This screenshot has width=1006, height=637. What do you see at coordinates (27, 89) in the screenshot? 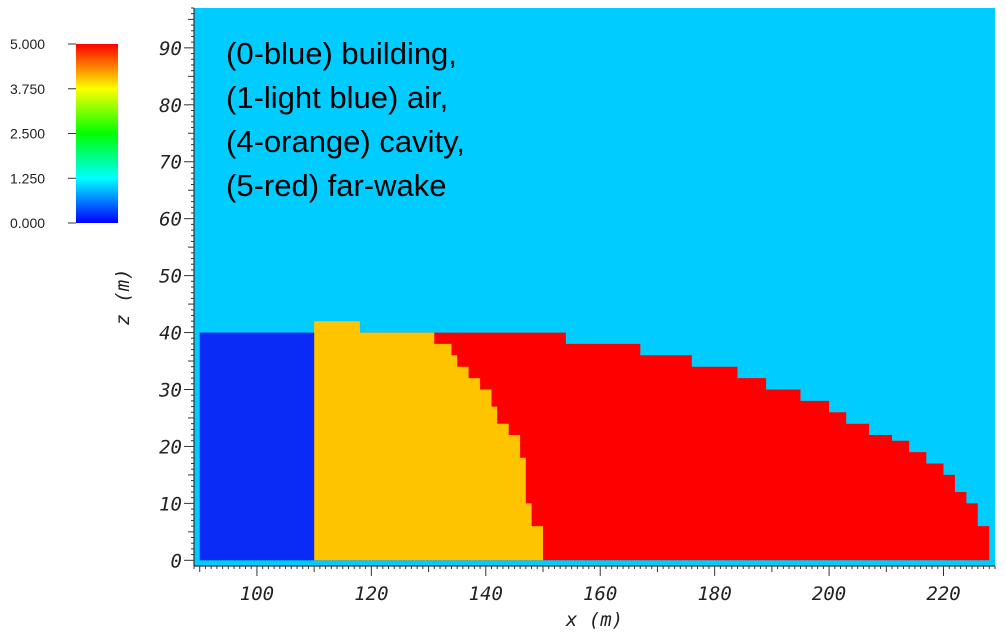
I see `colorbar-label: 3.750` at bounding box center [27, 89].